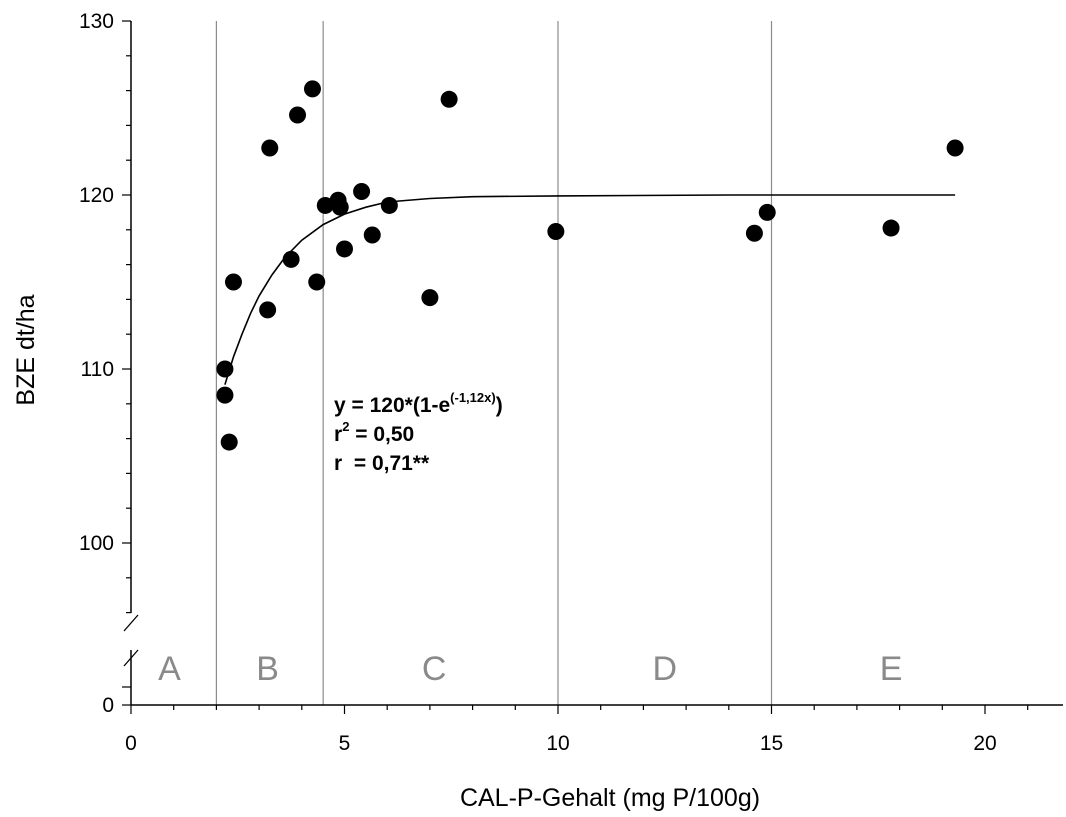 Image resolution: width=1066 pixels, height=817 pixels. What do you see at coordinates (557, 743) in the screenshot?
I see `x-tick-label: 10` at bounding box center [557, 743].